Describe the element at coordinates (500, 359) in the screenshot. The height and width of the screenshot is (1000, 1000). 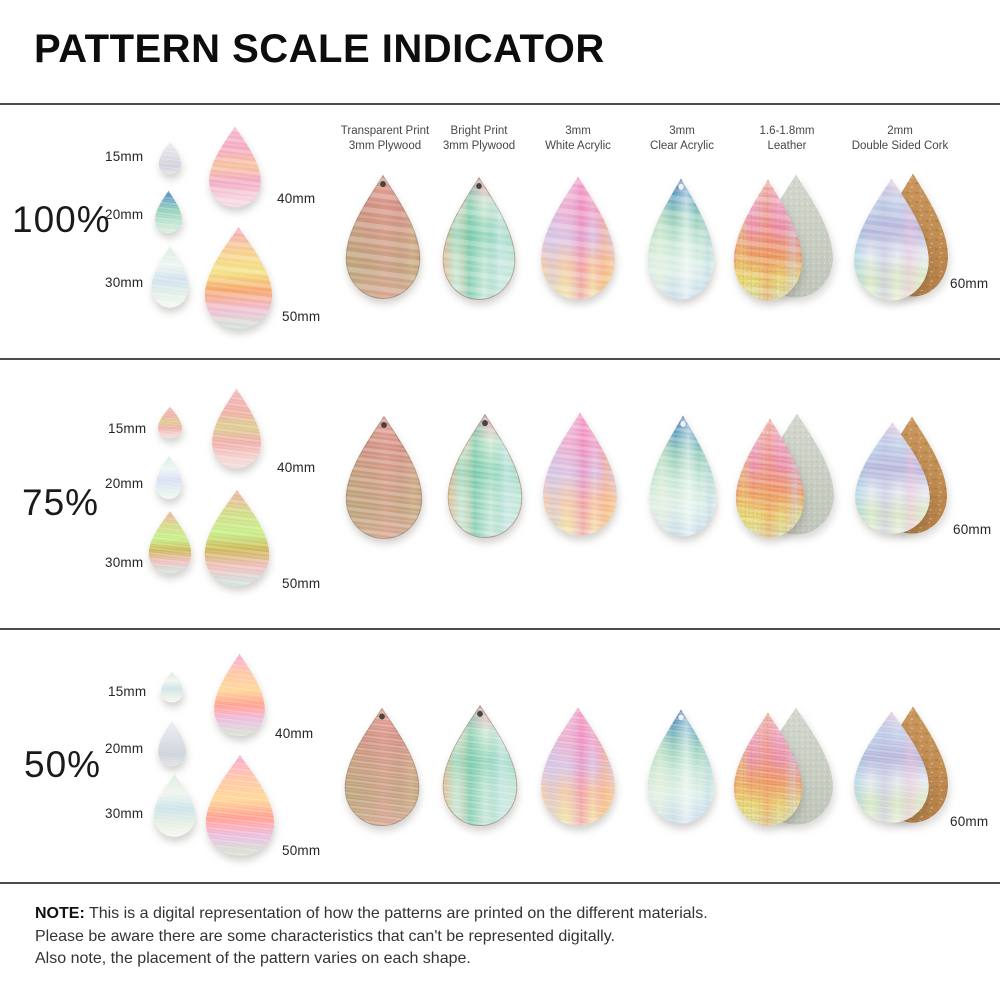
I see `divider-row1-row2` at that location.